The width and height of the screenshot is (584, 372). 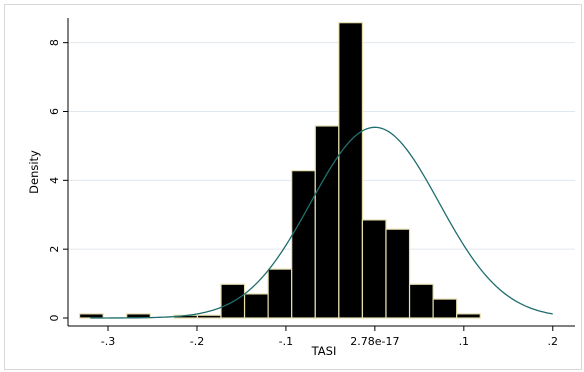 What do you see at coordinates (324, 351) in the screenshot?
I see `x-axis-title: TASI` at bounding box center [324, 351].